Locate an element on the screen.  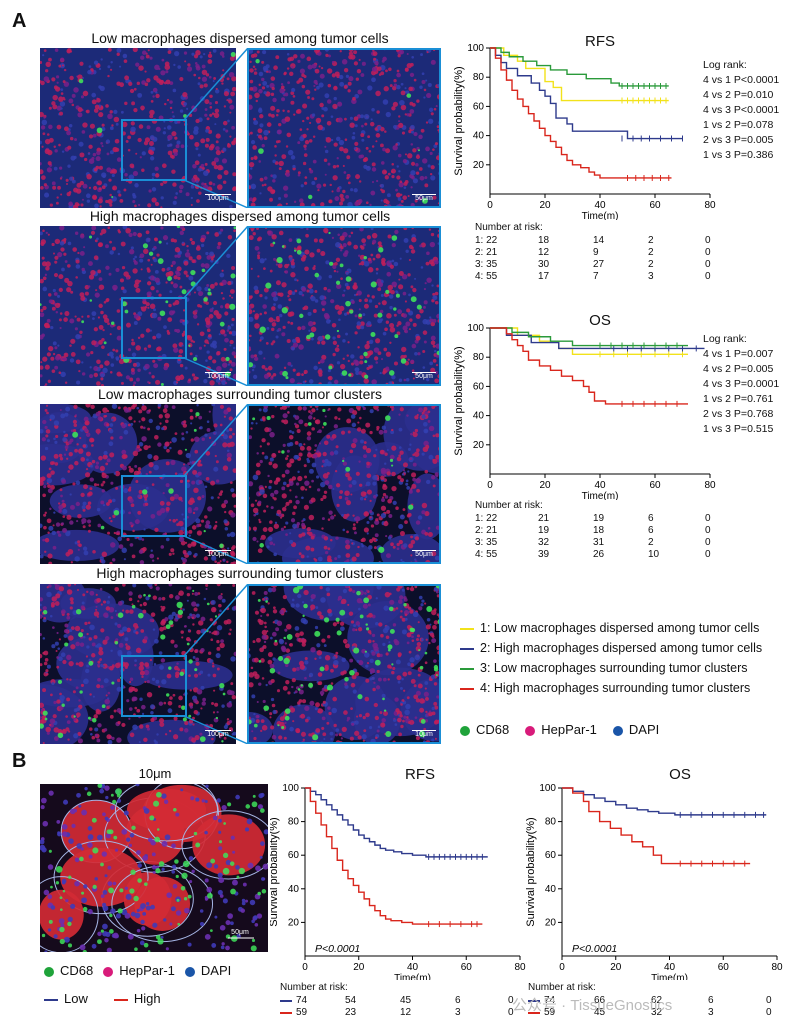
row-1-scalebar-right: 50μm is located at coordinates (424, 198).